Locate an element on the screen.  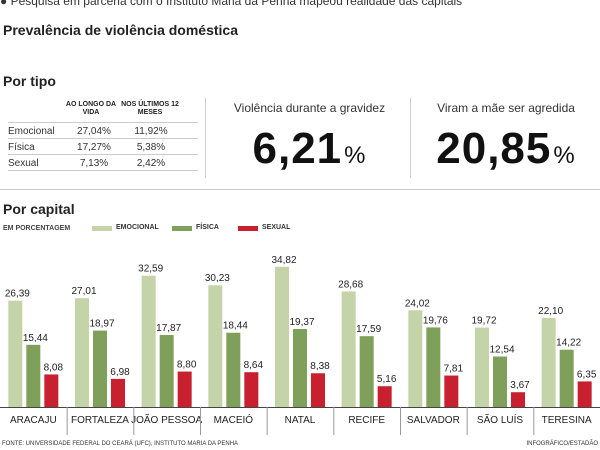
table-row: Física 17,27% 5,38% is located at coordinates (103, 147).